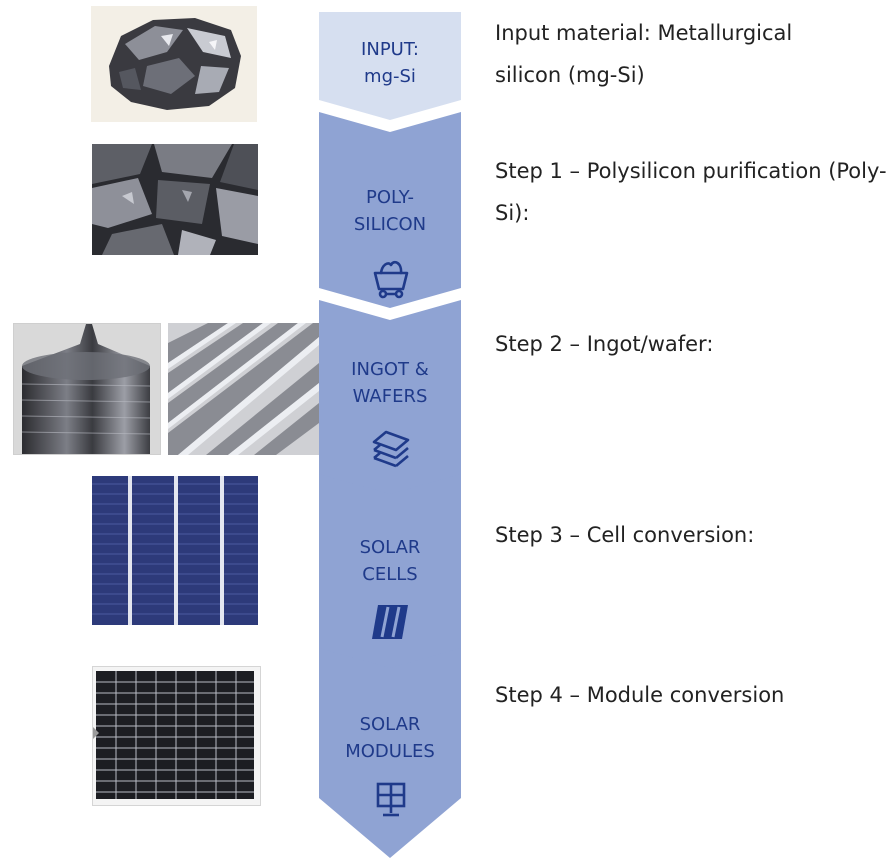 This screenshot has width=892, height=862. What do you see at coordinates (390, 738) in the screenshot?
I see `stage-label-solar-modules: SOLAR MODULES` at bounding box center [390, 738].